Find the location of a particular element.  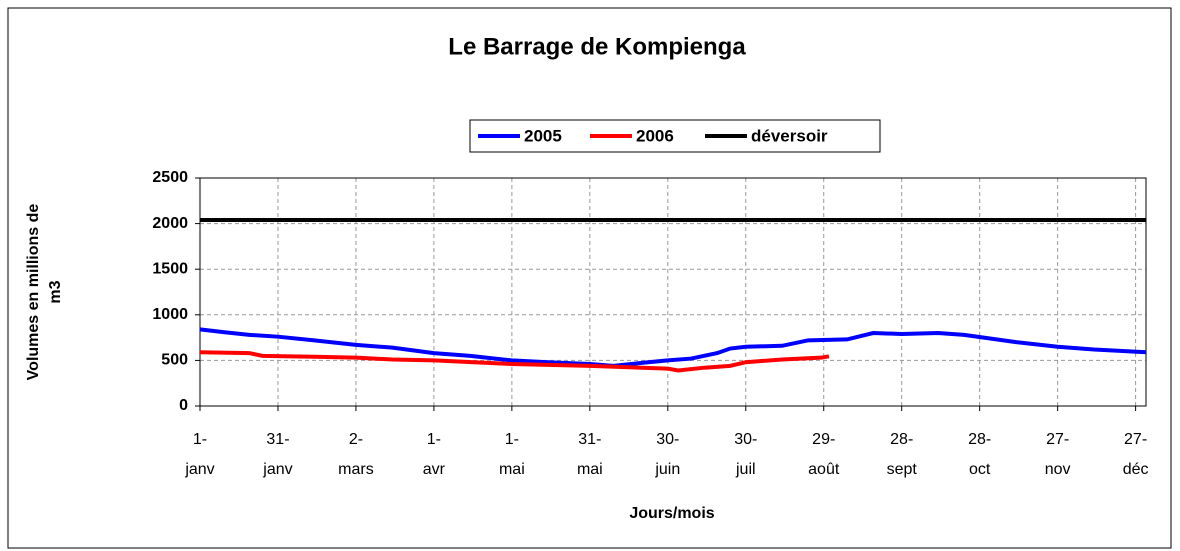

y-tick-label: 2000 is located at coordinates (170, 223).